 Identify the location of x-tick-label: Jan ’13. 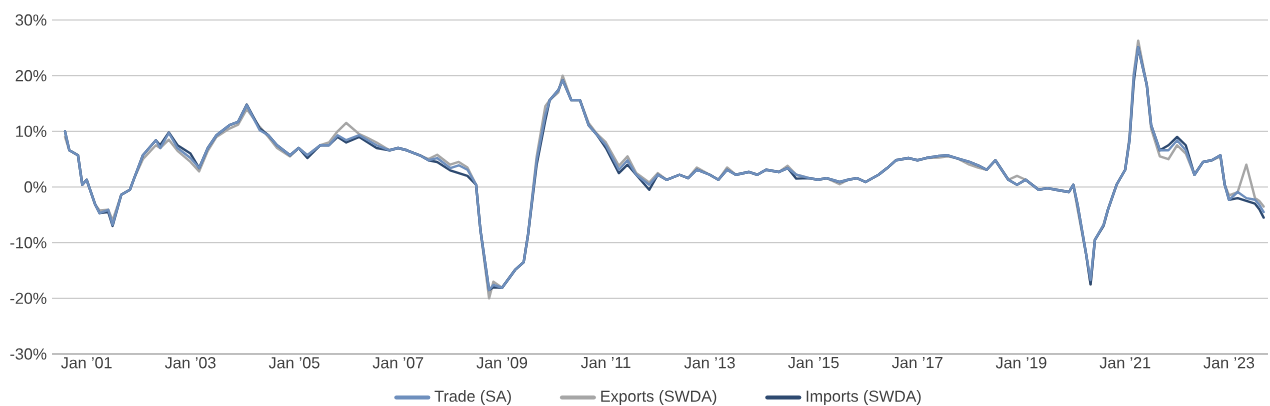
(709, 363).